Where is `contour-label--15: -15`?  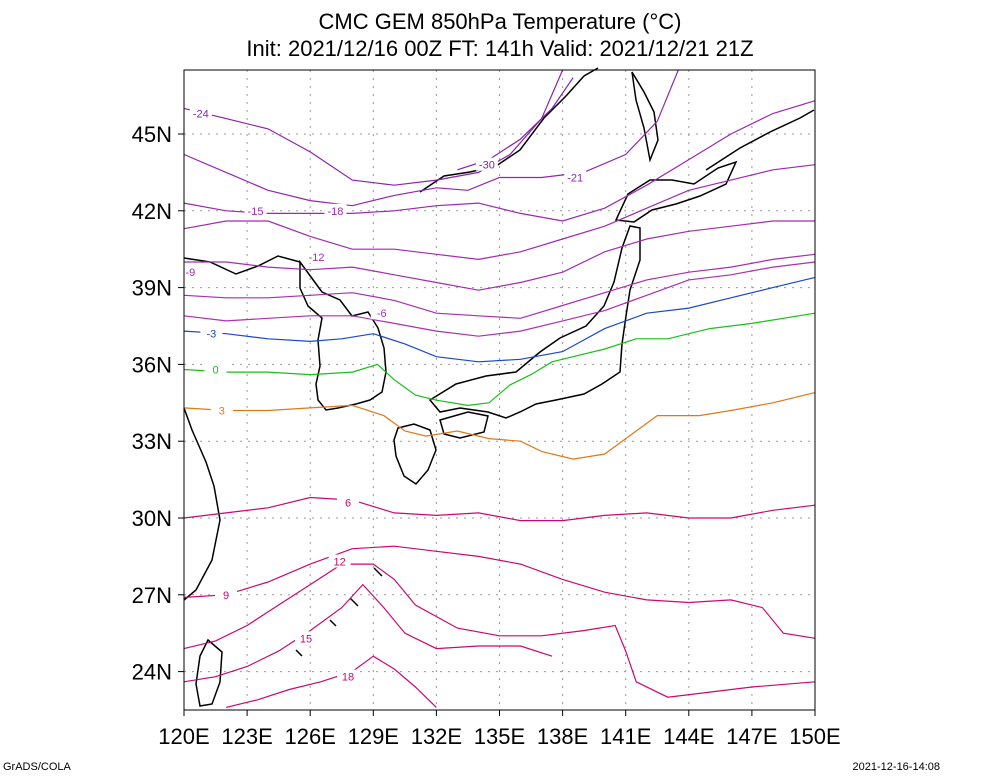 contour-label--15: -15 is located at coordinates (256, 212).